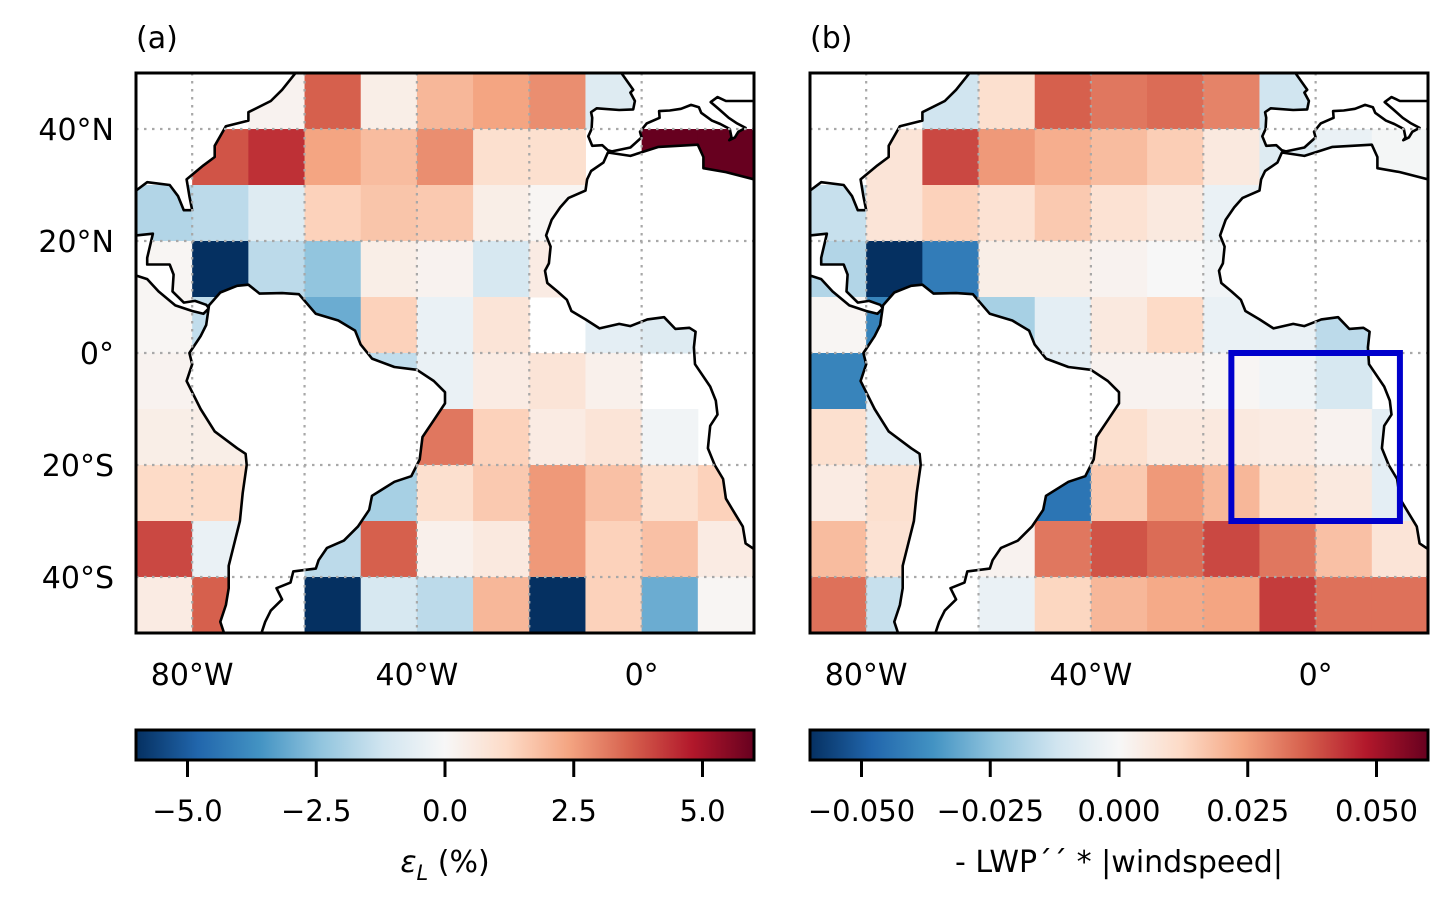 This screenshot has height=908, width=1449. What do you see at coordinates (78, 466) in the screenshot?
I see `ytick-label: 20°S` at bounding box center [78, 466].